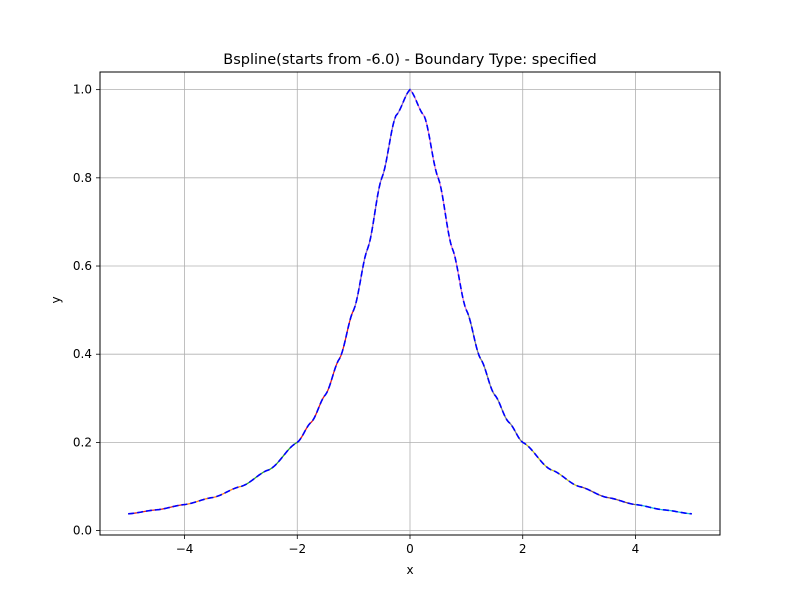 This screenshot has height=600, width=800. What do you see at coordinates (410, 549) in the screenshot?
I see `x-tick-label: 0` at bounding box center [410, 549].